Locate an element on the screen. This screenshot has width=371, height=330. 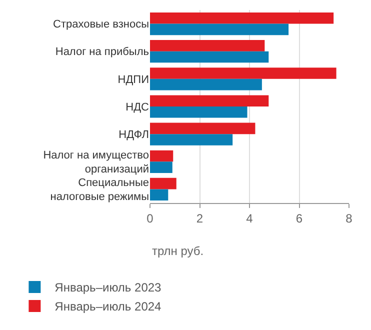
x-tick-label: 0 is located at coordinates (150, 218).